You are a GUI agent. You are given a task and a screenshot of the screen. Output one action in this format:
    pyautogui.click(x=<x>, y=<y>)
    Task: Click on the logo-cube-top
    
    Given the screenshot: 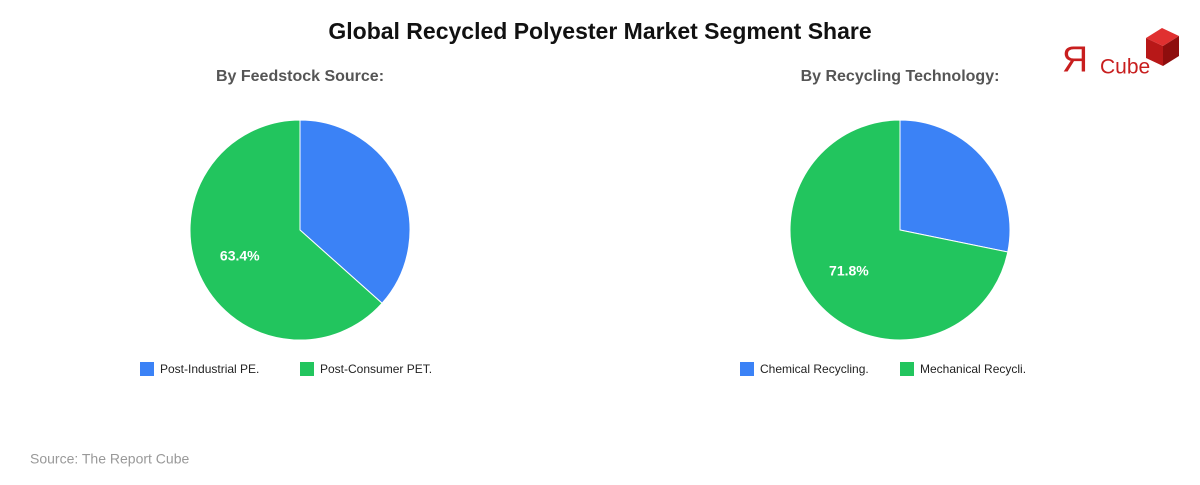 What is the action you would take?
    pyautogui.click(x=1162, y=37)
    